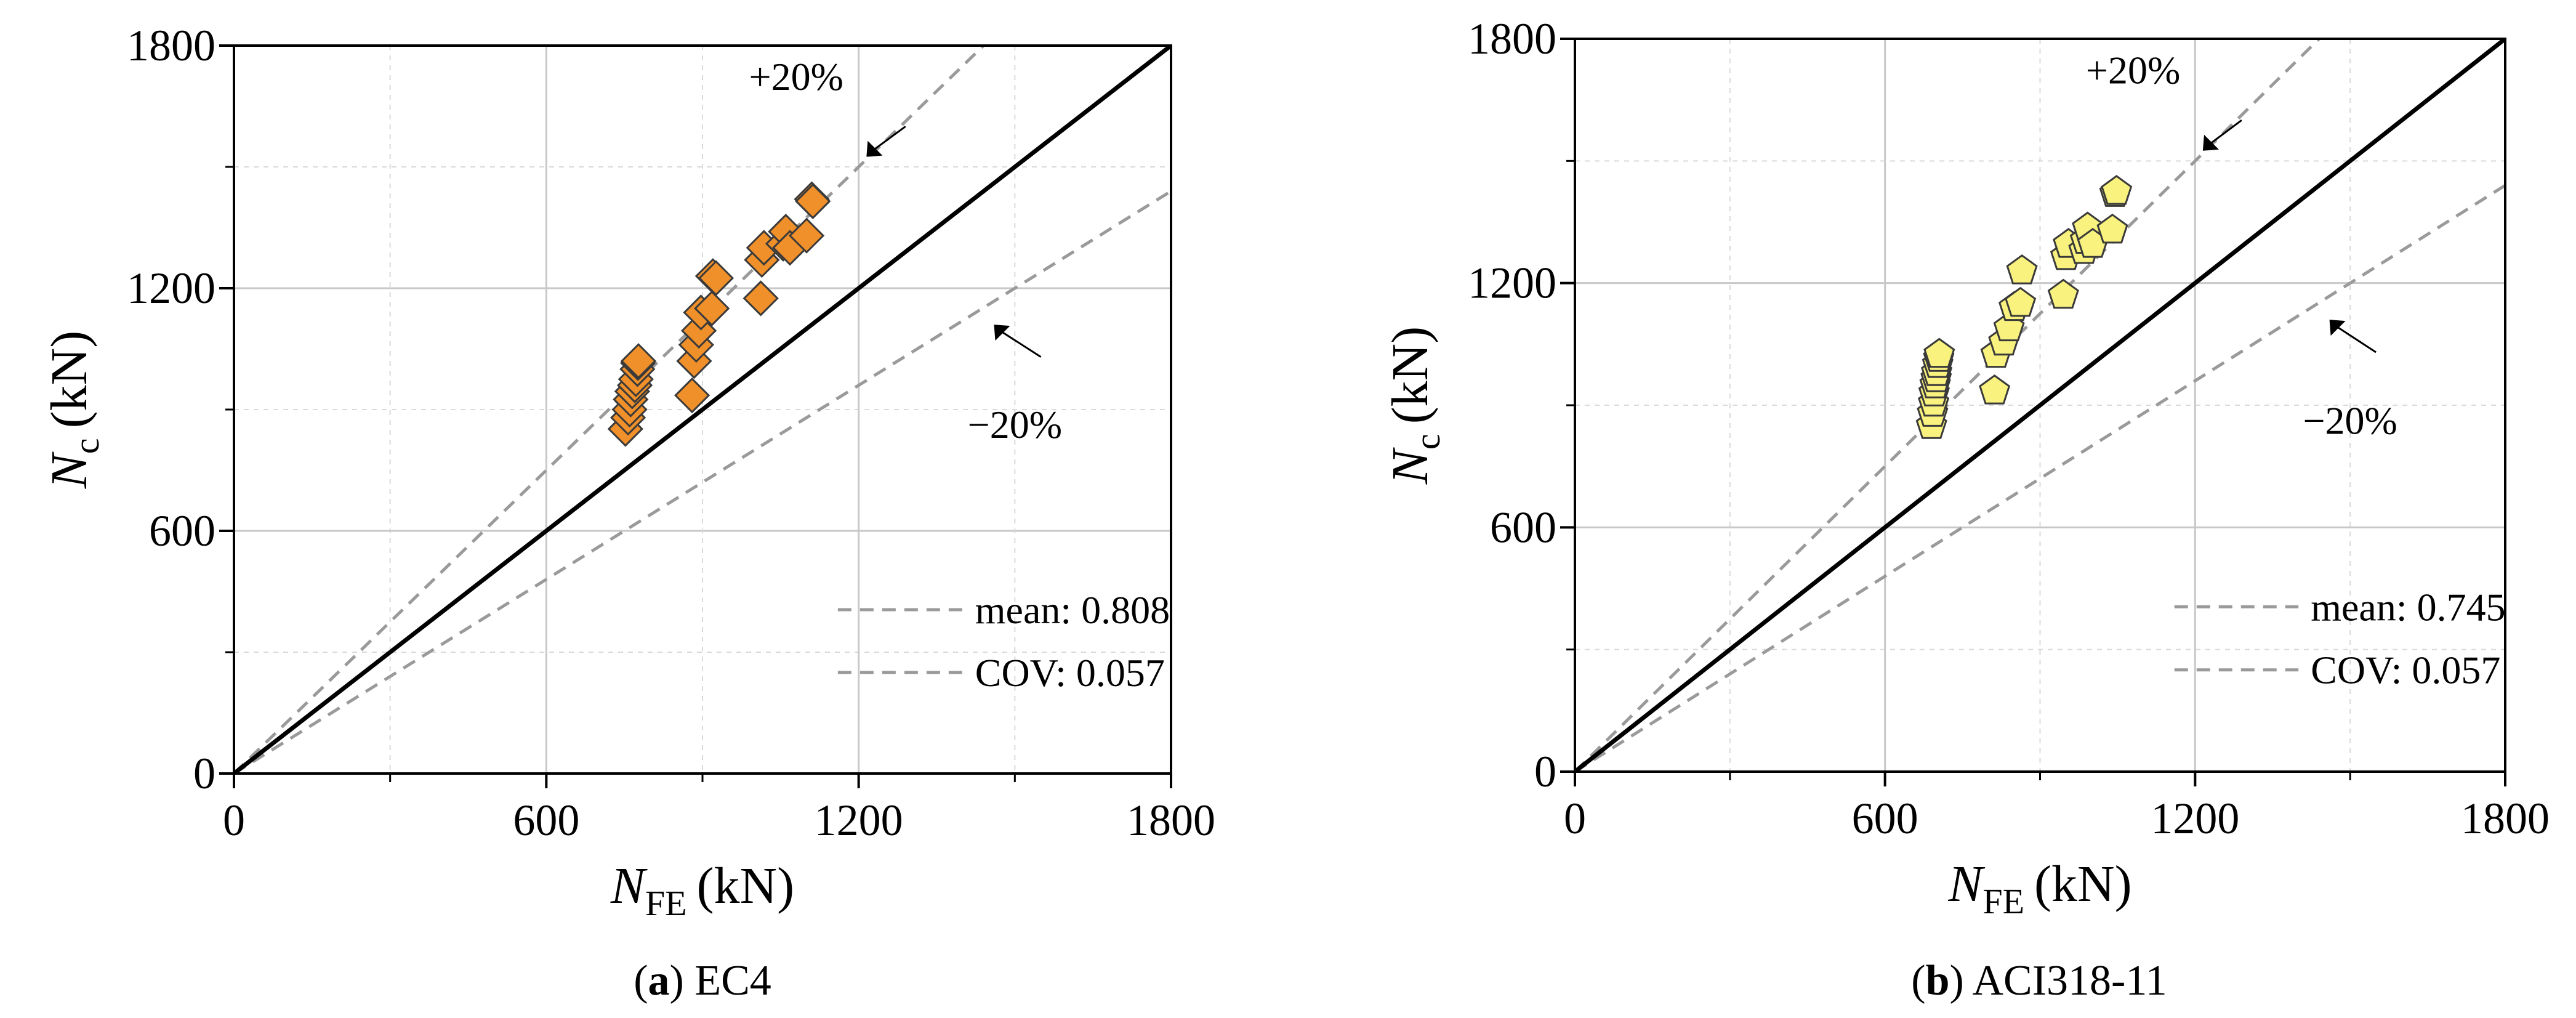 The height and width of the screenshot is (1018, 2576). I want to click on panel-a-legend-cov-text: COV: 0.057, so click(1070, 673).